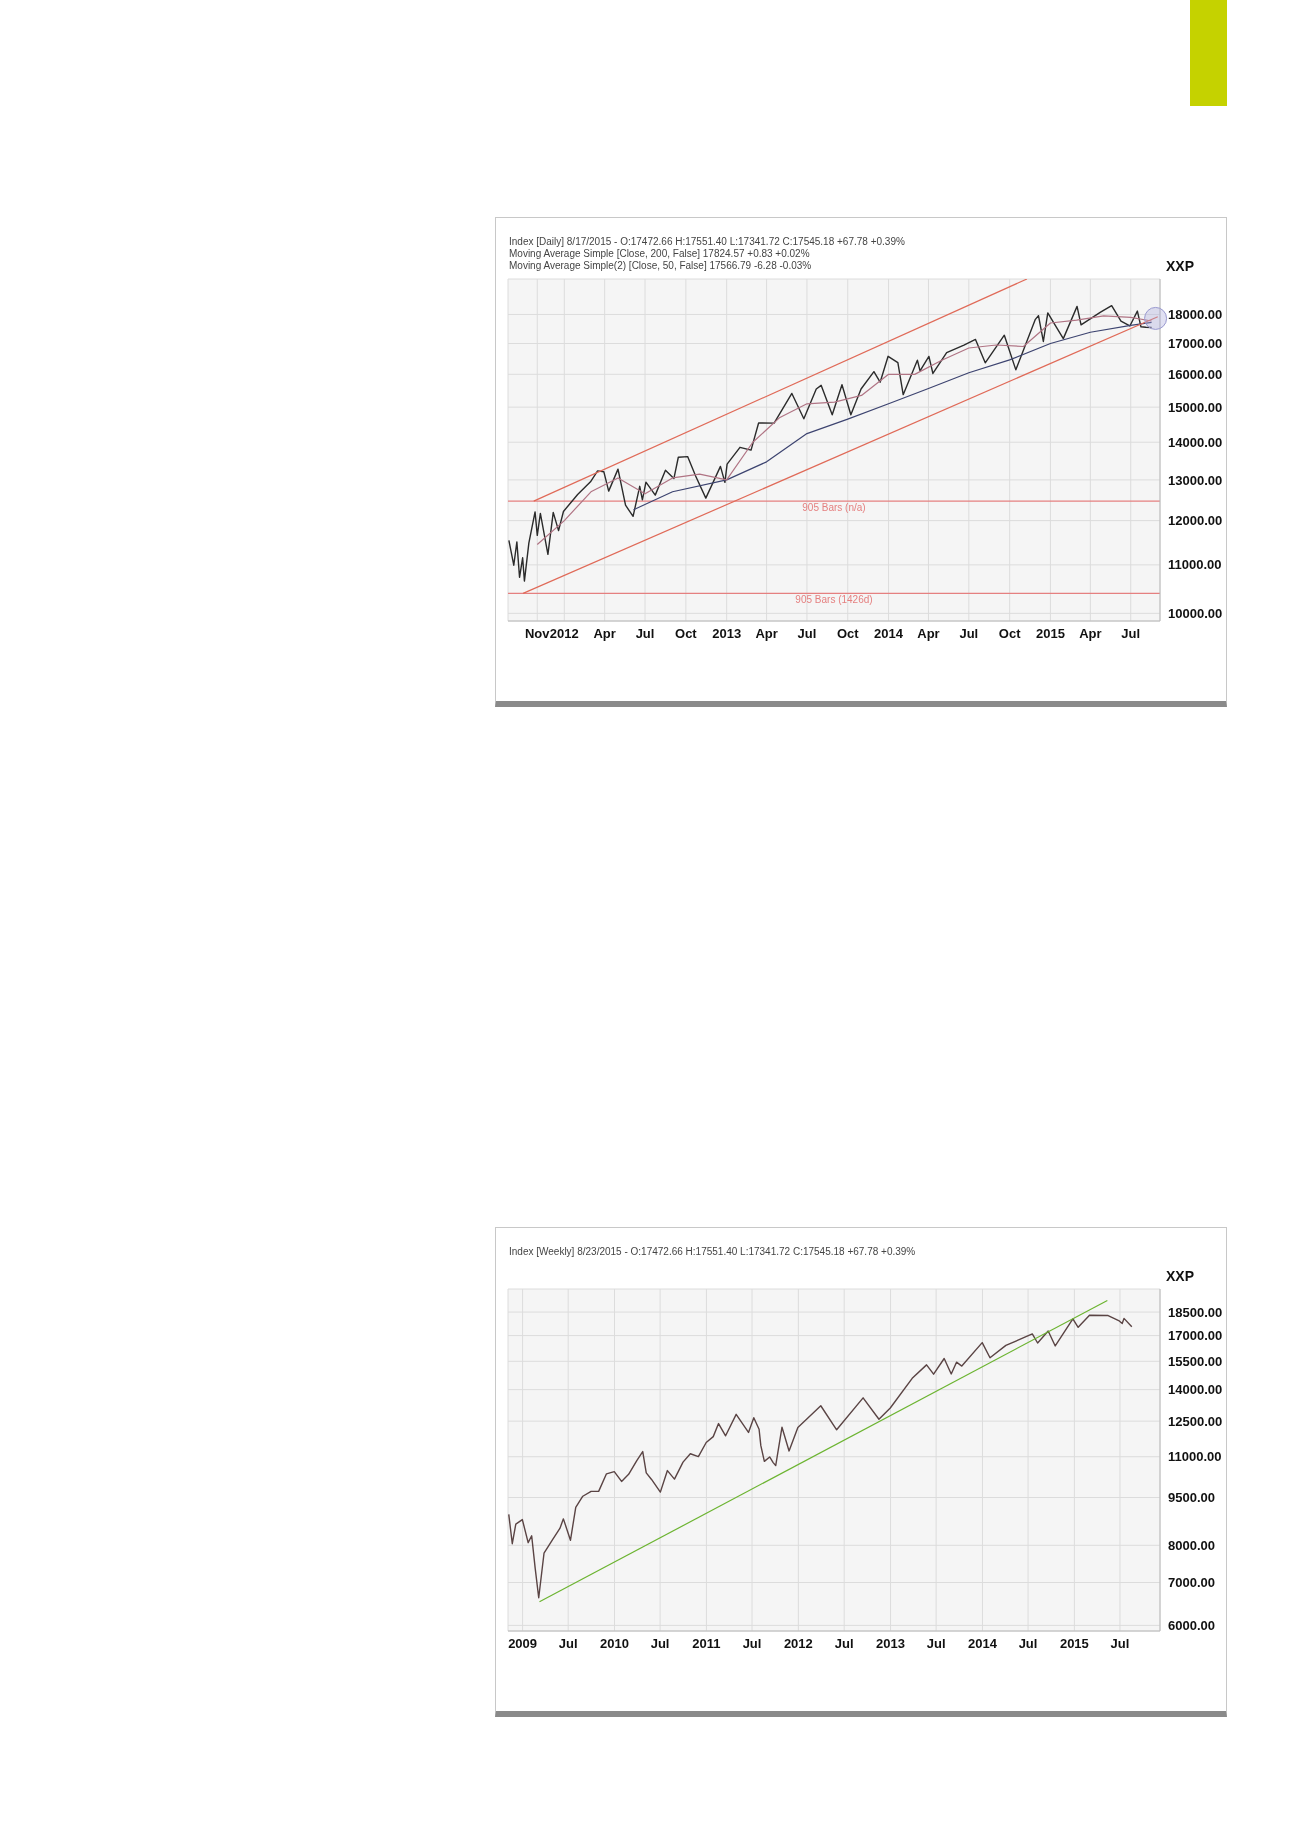 This screenshot has height=1841, width=1300. Describe the element at coordinates (1191, 1625) in the screenshot. I see `y-tick-label: 6000.00` at that location.